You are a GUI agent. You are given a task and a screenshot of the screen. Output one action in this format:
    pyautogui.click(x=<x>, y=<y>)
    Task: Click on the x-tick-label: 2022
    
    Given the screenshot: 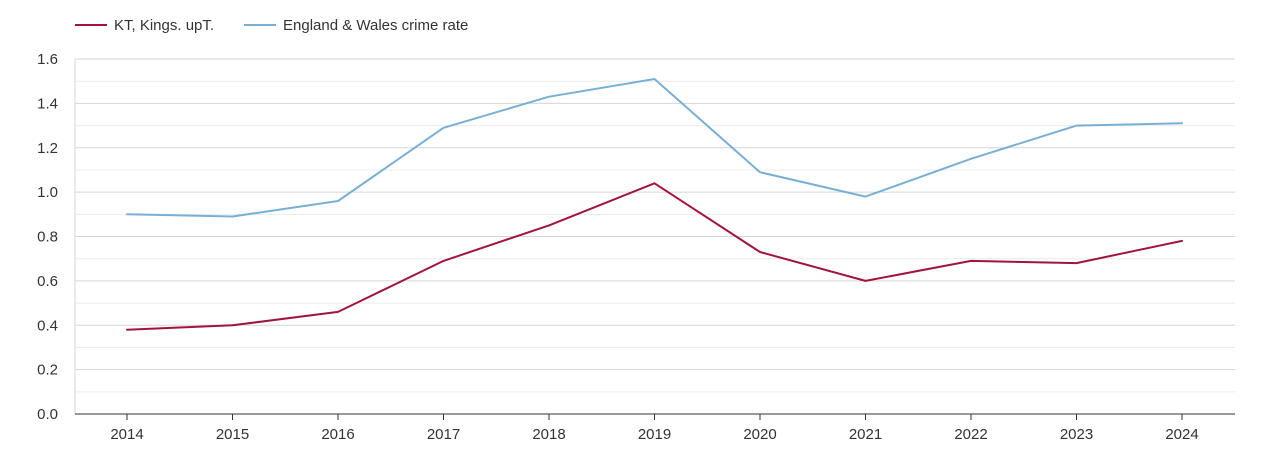 What is the action you would take?
    pyautogui.click(x=970, y=434)
    